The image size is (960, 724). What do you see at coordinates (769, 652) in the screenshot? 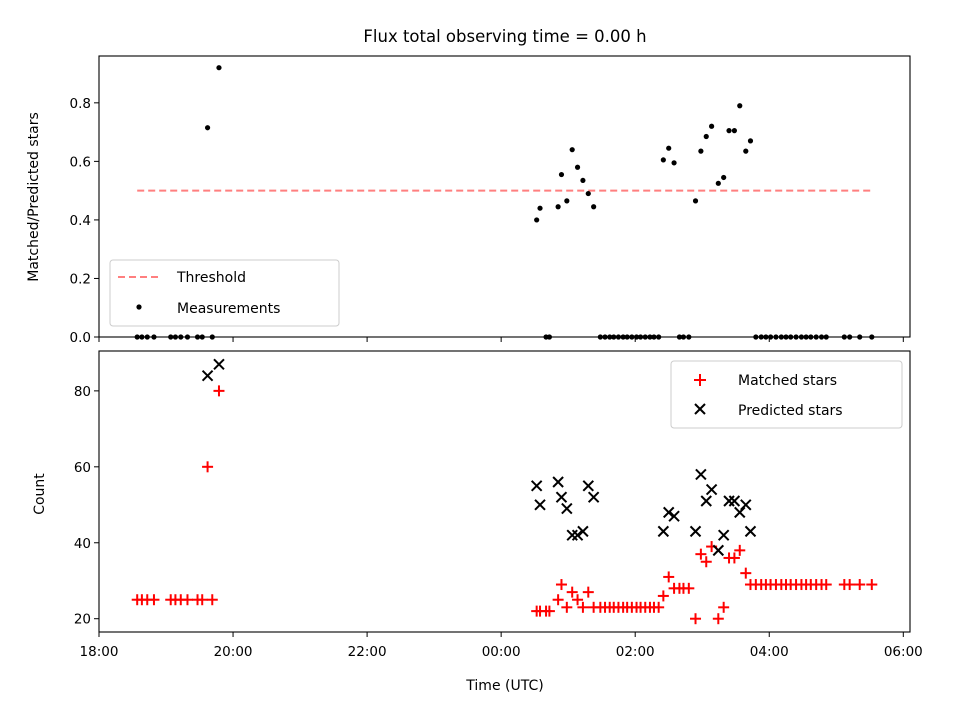
I see `x-tick-label: 04:00` at bounding box center [769, 652].